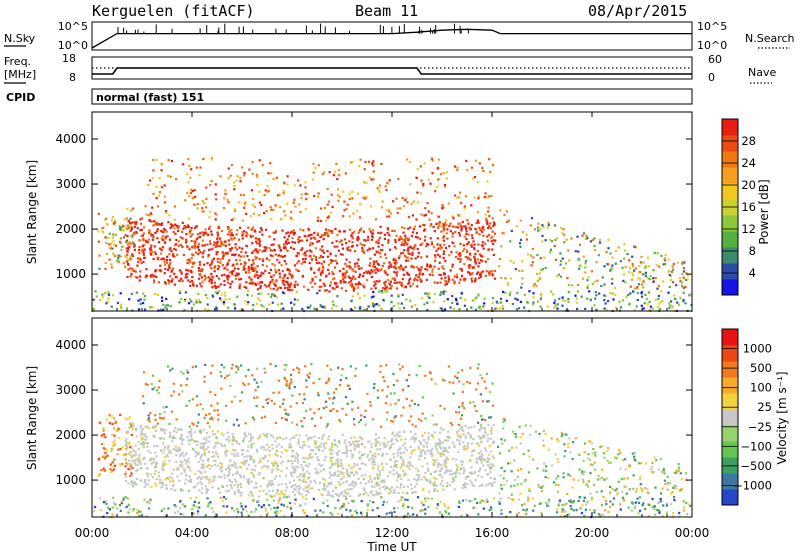 This screenshot has height=554, width=800. Describe the element at coordinates (730, 159) in the screenshot. I see `colorbar-segment` at that location.